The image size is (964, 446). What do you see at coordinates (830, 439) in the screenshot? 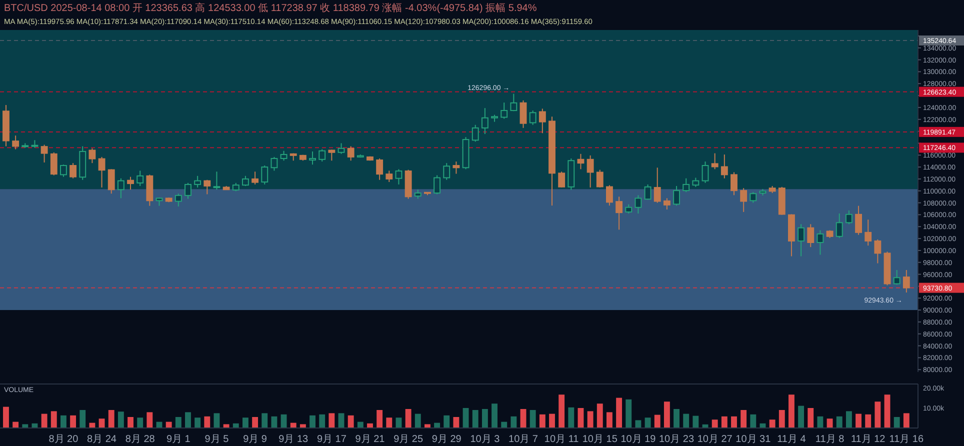
I see `x-tick-label: 11月 8` at bounding box center [830, 439].